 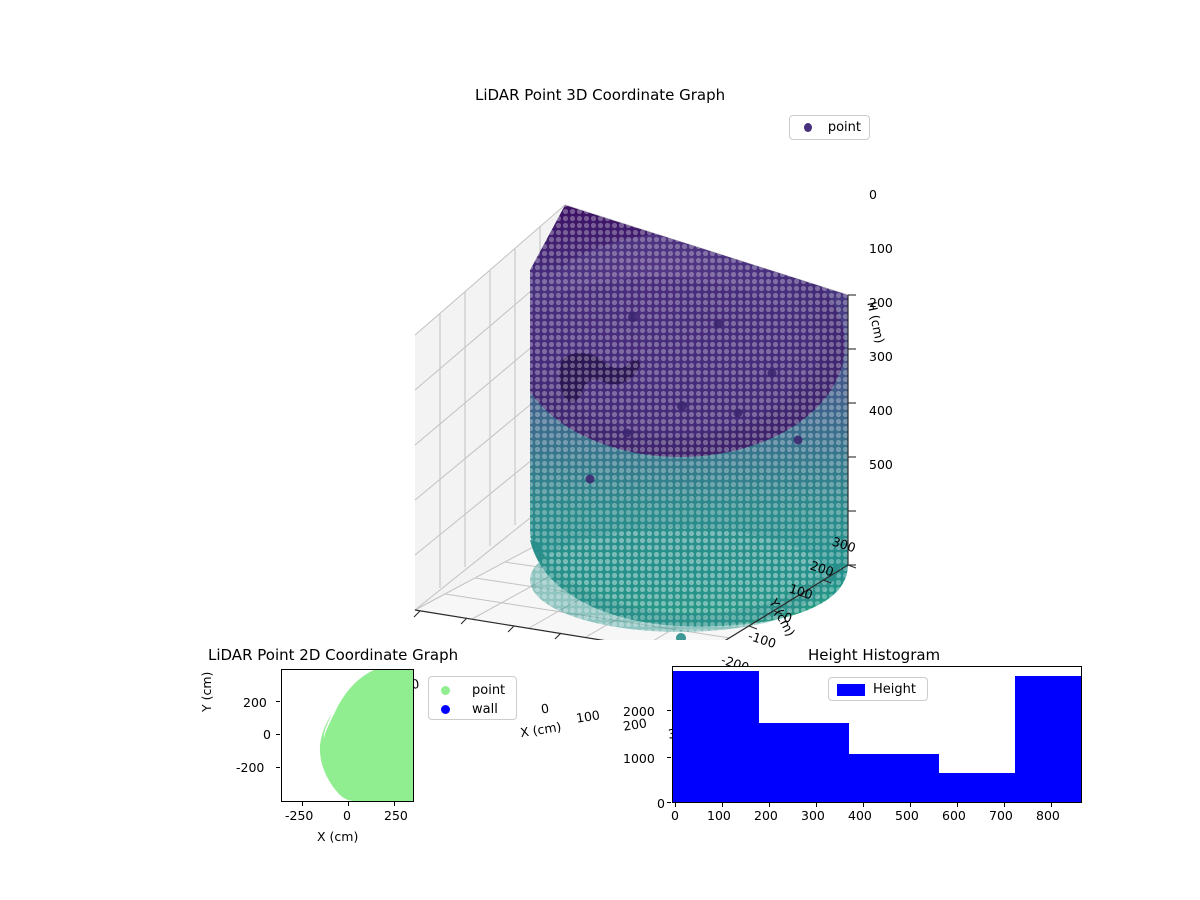 I want to click on plot2d-xtick-0: 0, so click(x=347, y=815).